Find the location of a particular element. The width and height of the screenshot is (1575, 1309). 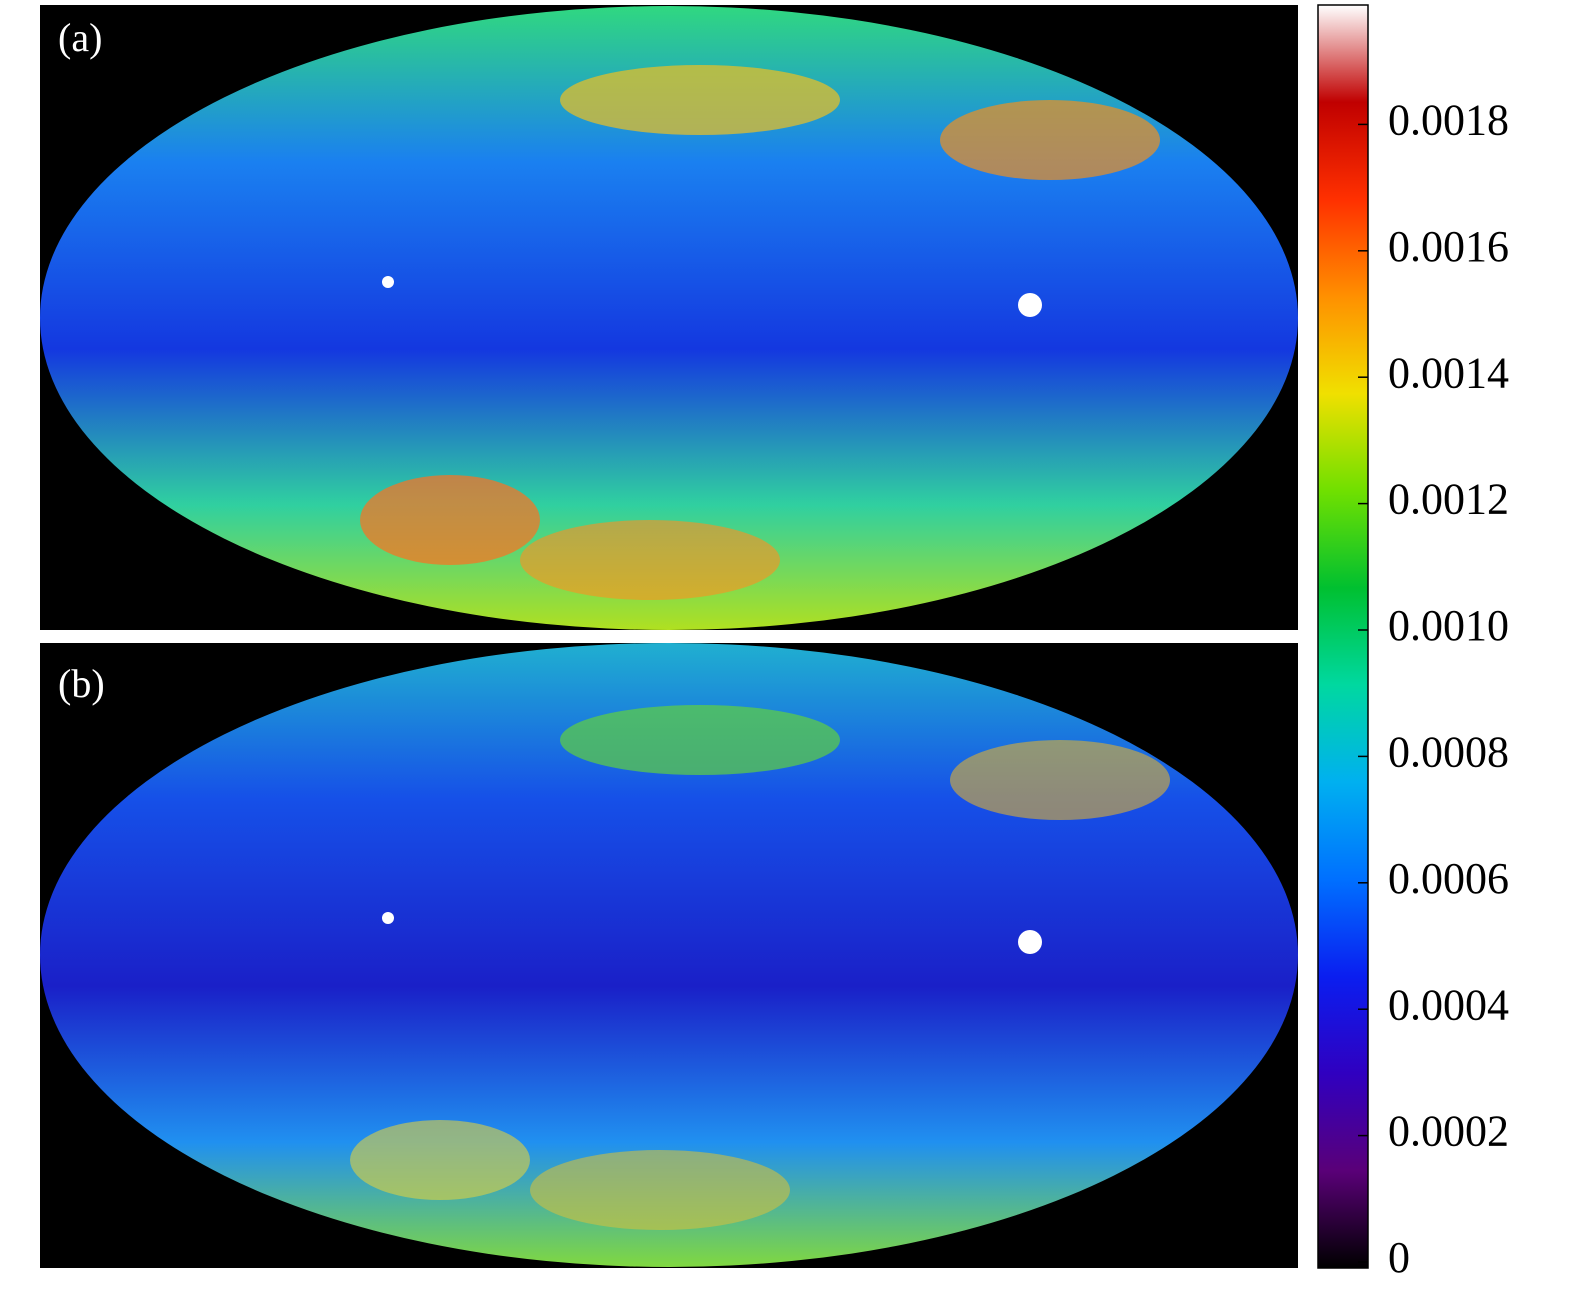

panel-label: (b) is located at coordinates (81, 683).